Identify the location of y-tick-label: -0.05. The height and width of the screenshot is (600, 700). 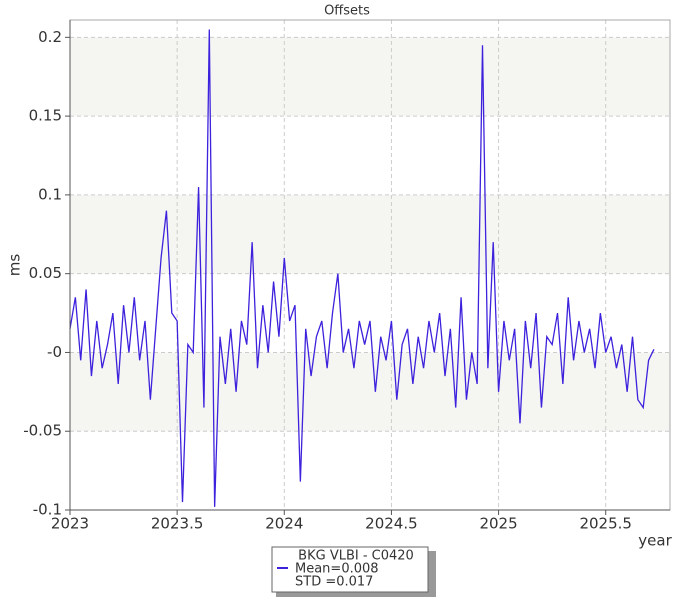
(42, 431).